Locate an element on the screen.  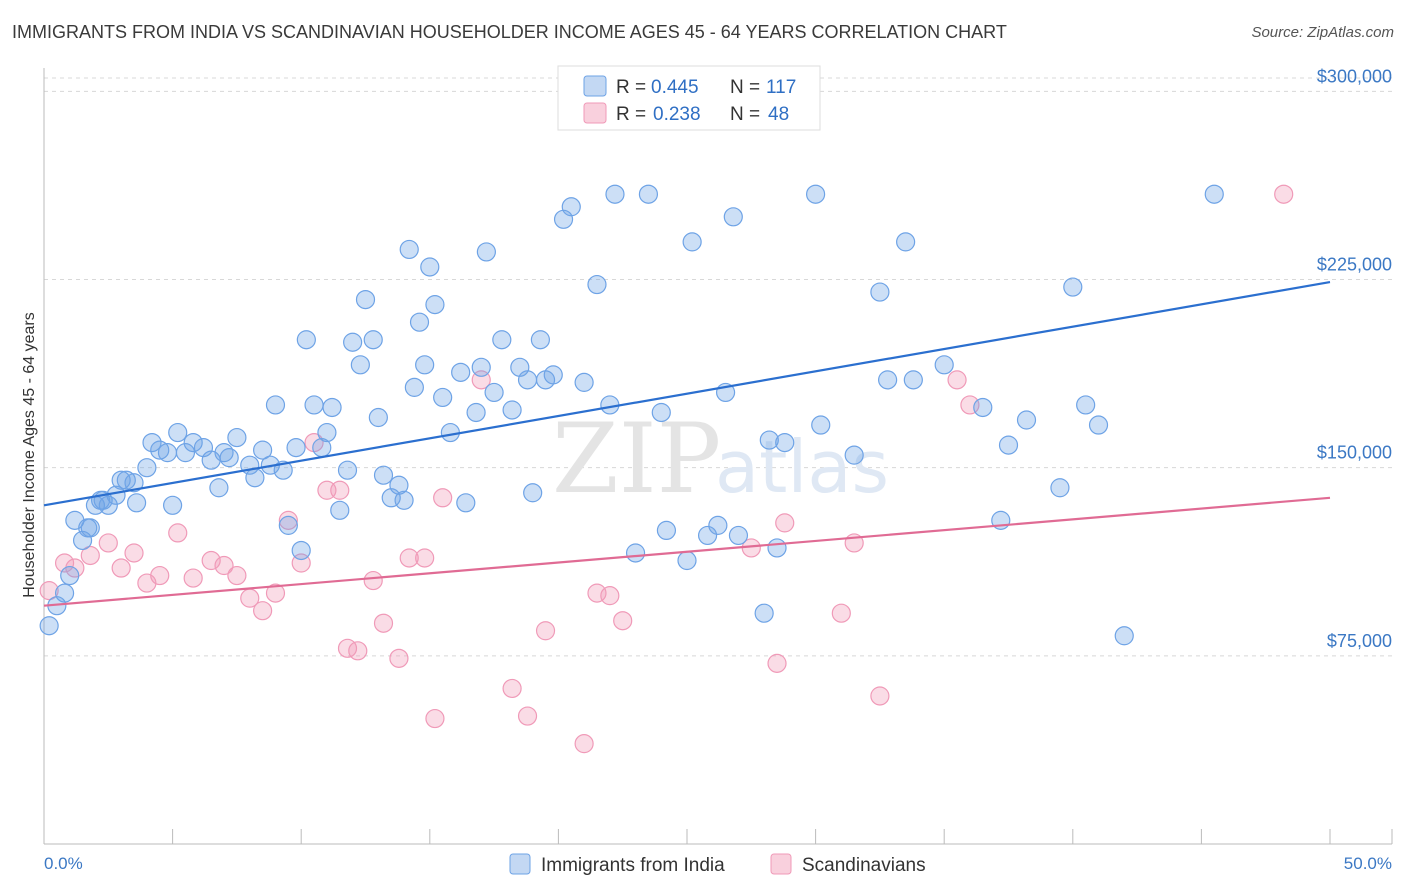
legend: R = 0.445 N = 117 R = 0.238 N = 48 is located at coordinates (689, 98).